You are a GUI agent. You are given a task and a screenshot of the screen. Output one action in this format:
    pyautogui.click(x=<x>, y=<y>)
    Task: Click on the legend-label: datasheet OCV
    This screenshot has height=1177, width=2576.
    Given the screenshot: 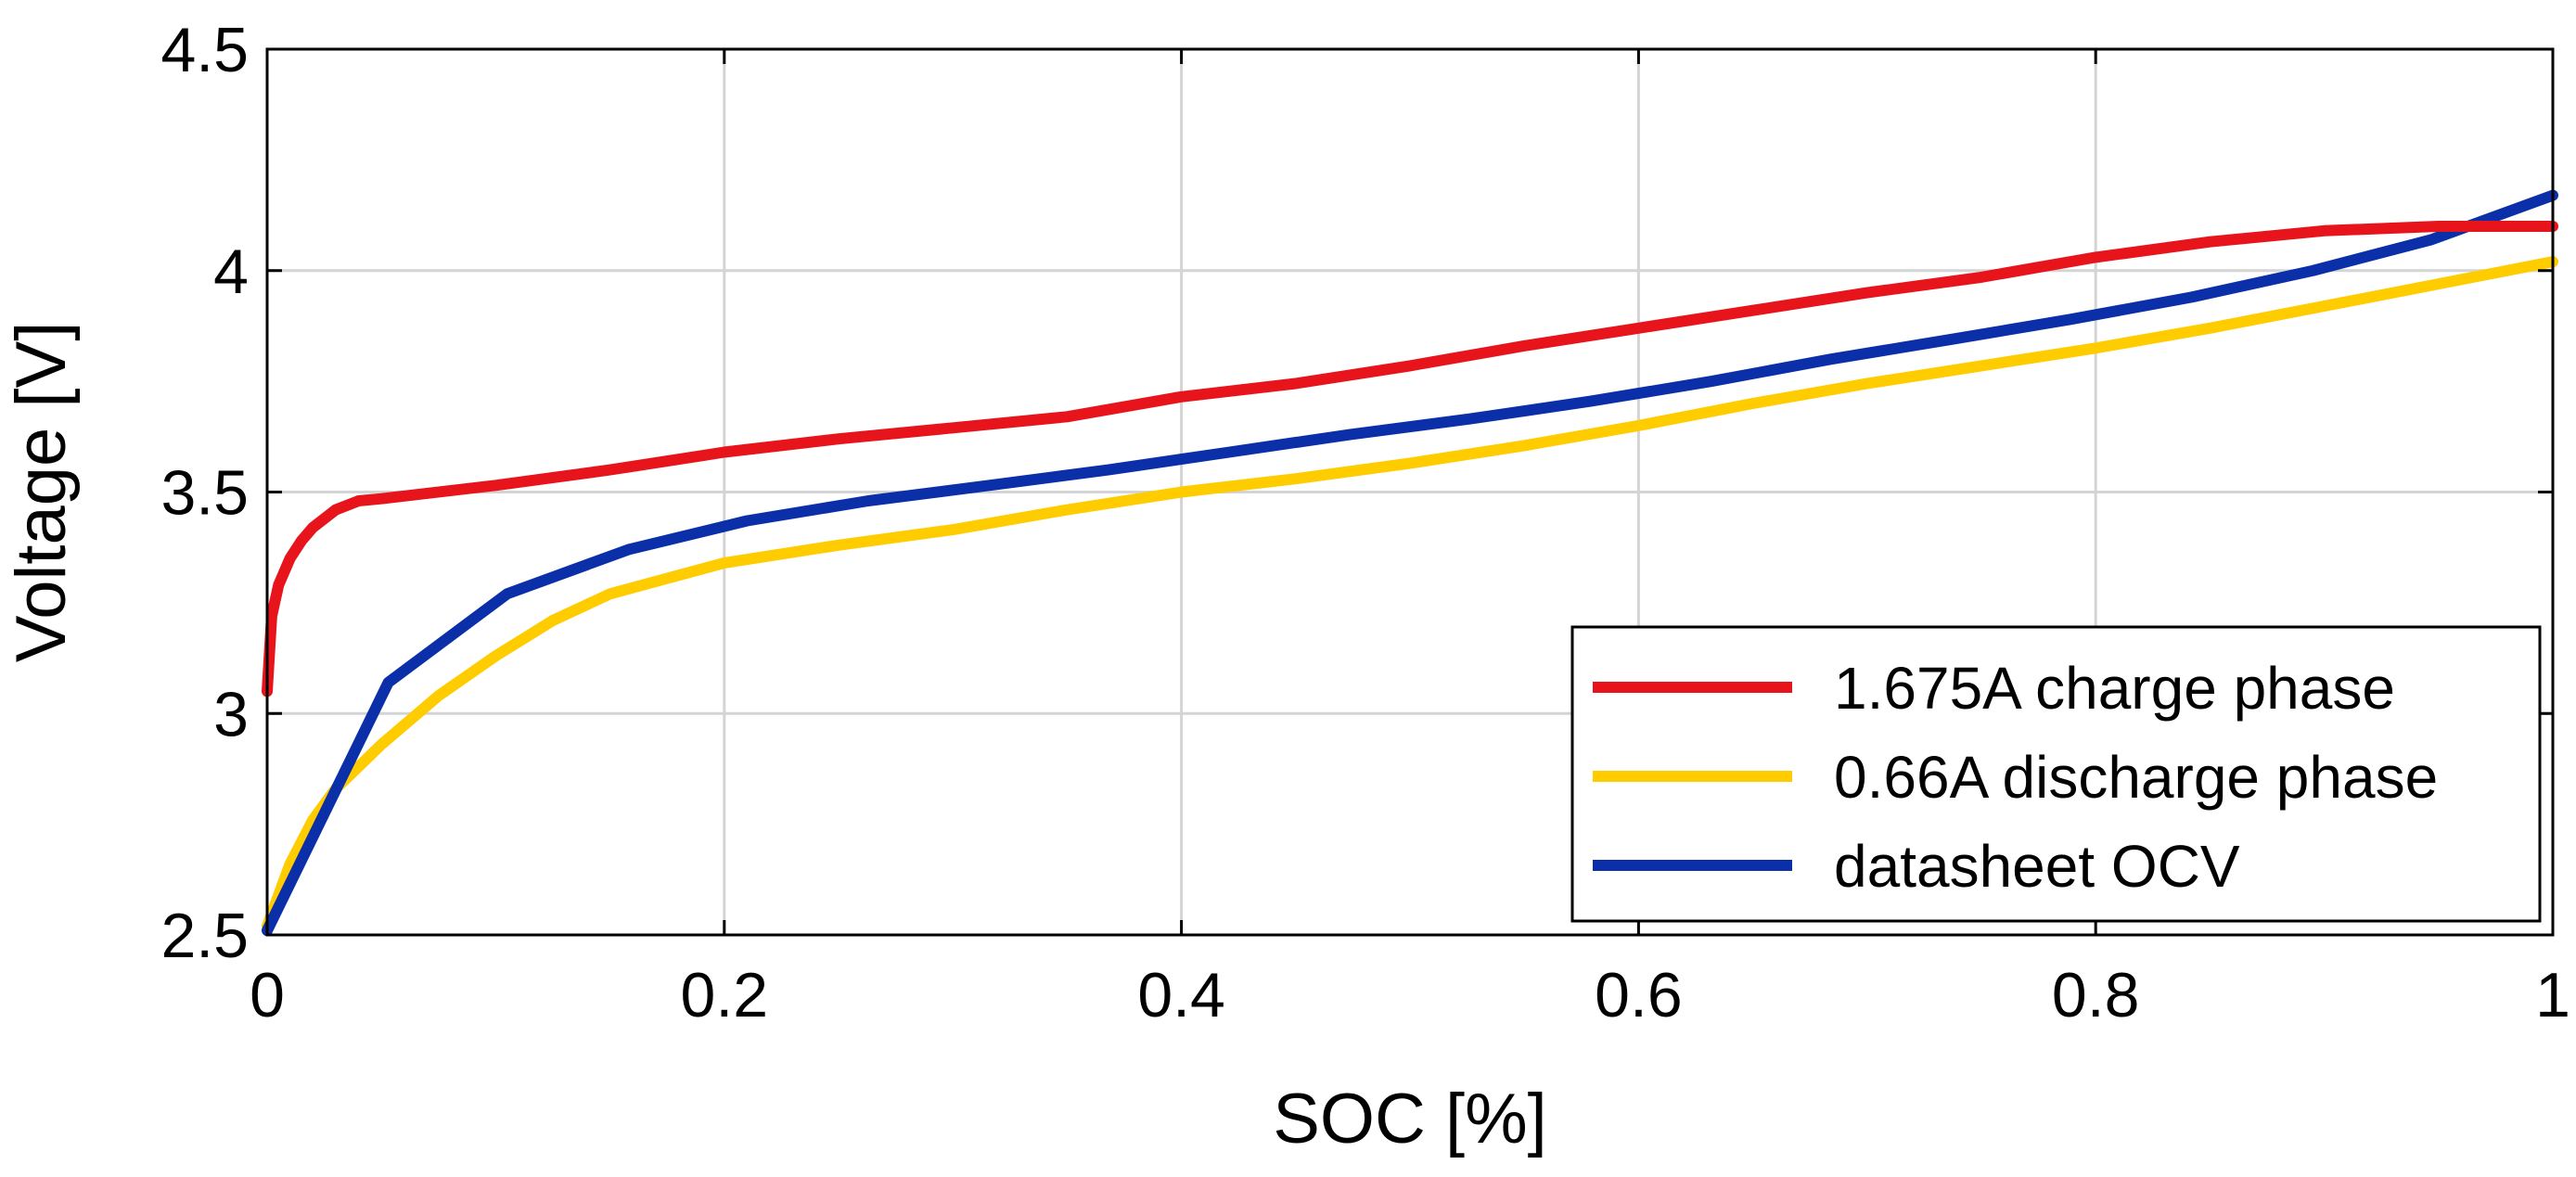 What is the action you would take?
    pyautogui.click(x=2037, y=866)
    